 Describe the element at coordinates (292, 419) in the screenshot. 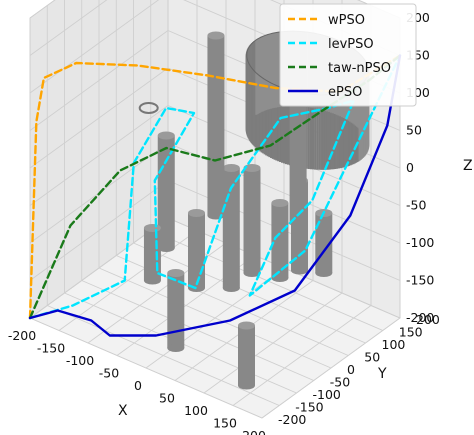

I see `y-tick-label: -200` at that location.